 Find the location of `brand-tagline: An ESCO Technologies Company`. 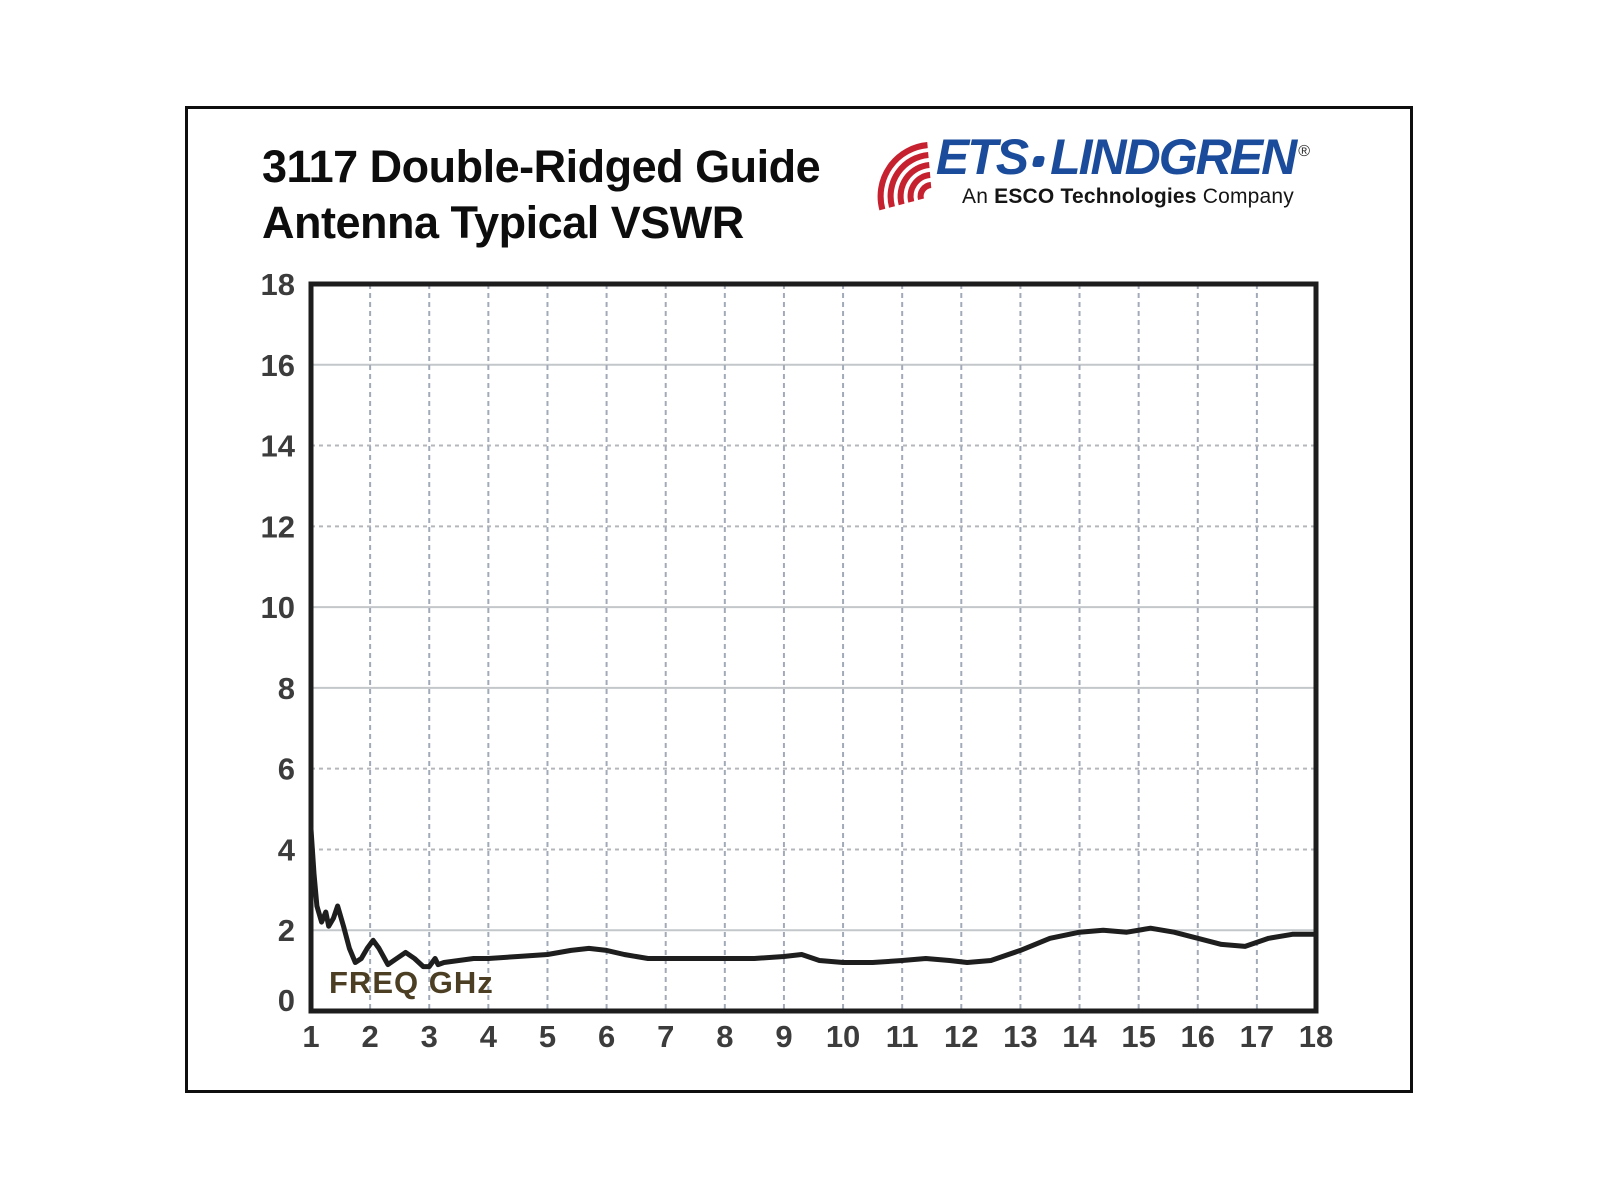

brand-tagline: An ESCO Technologies Company is located at coordinates (1136, 197).